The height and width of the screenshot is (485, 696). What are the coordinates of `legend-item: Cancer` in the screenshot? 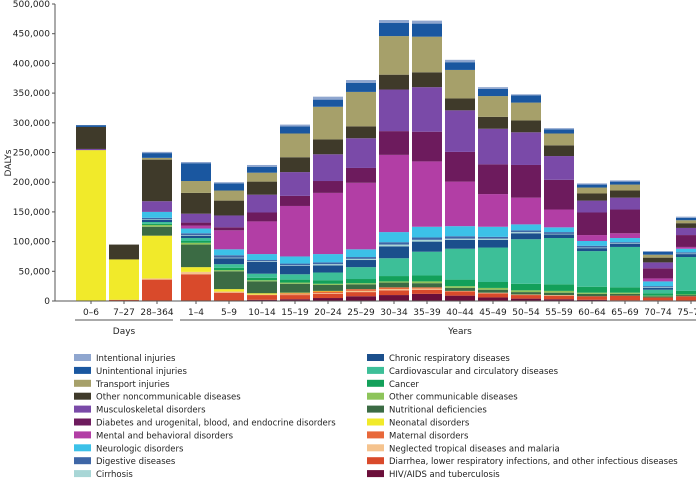 It's located at (393, 384).